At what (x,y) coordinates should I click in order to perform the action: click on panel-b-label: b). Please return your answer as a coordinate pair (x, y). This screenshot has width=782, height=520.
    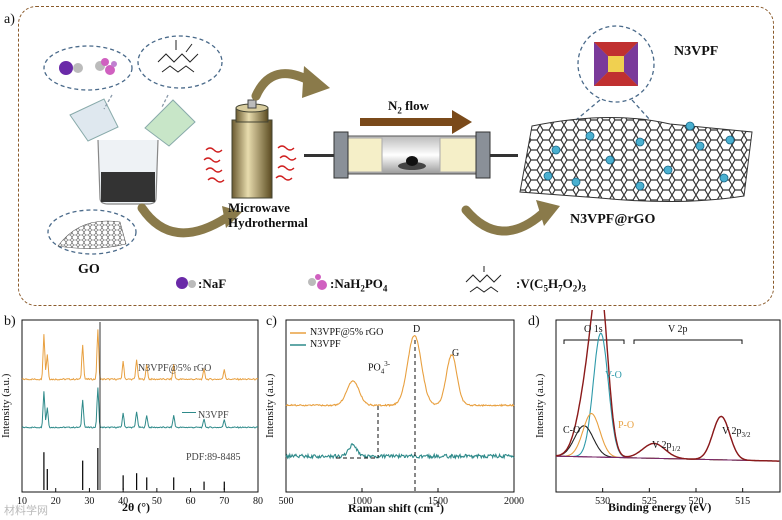
    Looking at the image, I should click on (10, 321).